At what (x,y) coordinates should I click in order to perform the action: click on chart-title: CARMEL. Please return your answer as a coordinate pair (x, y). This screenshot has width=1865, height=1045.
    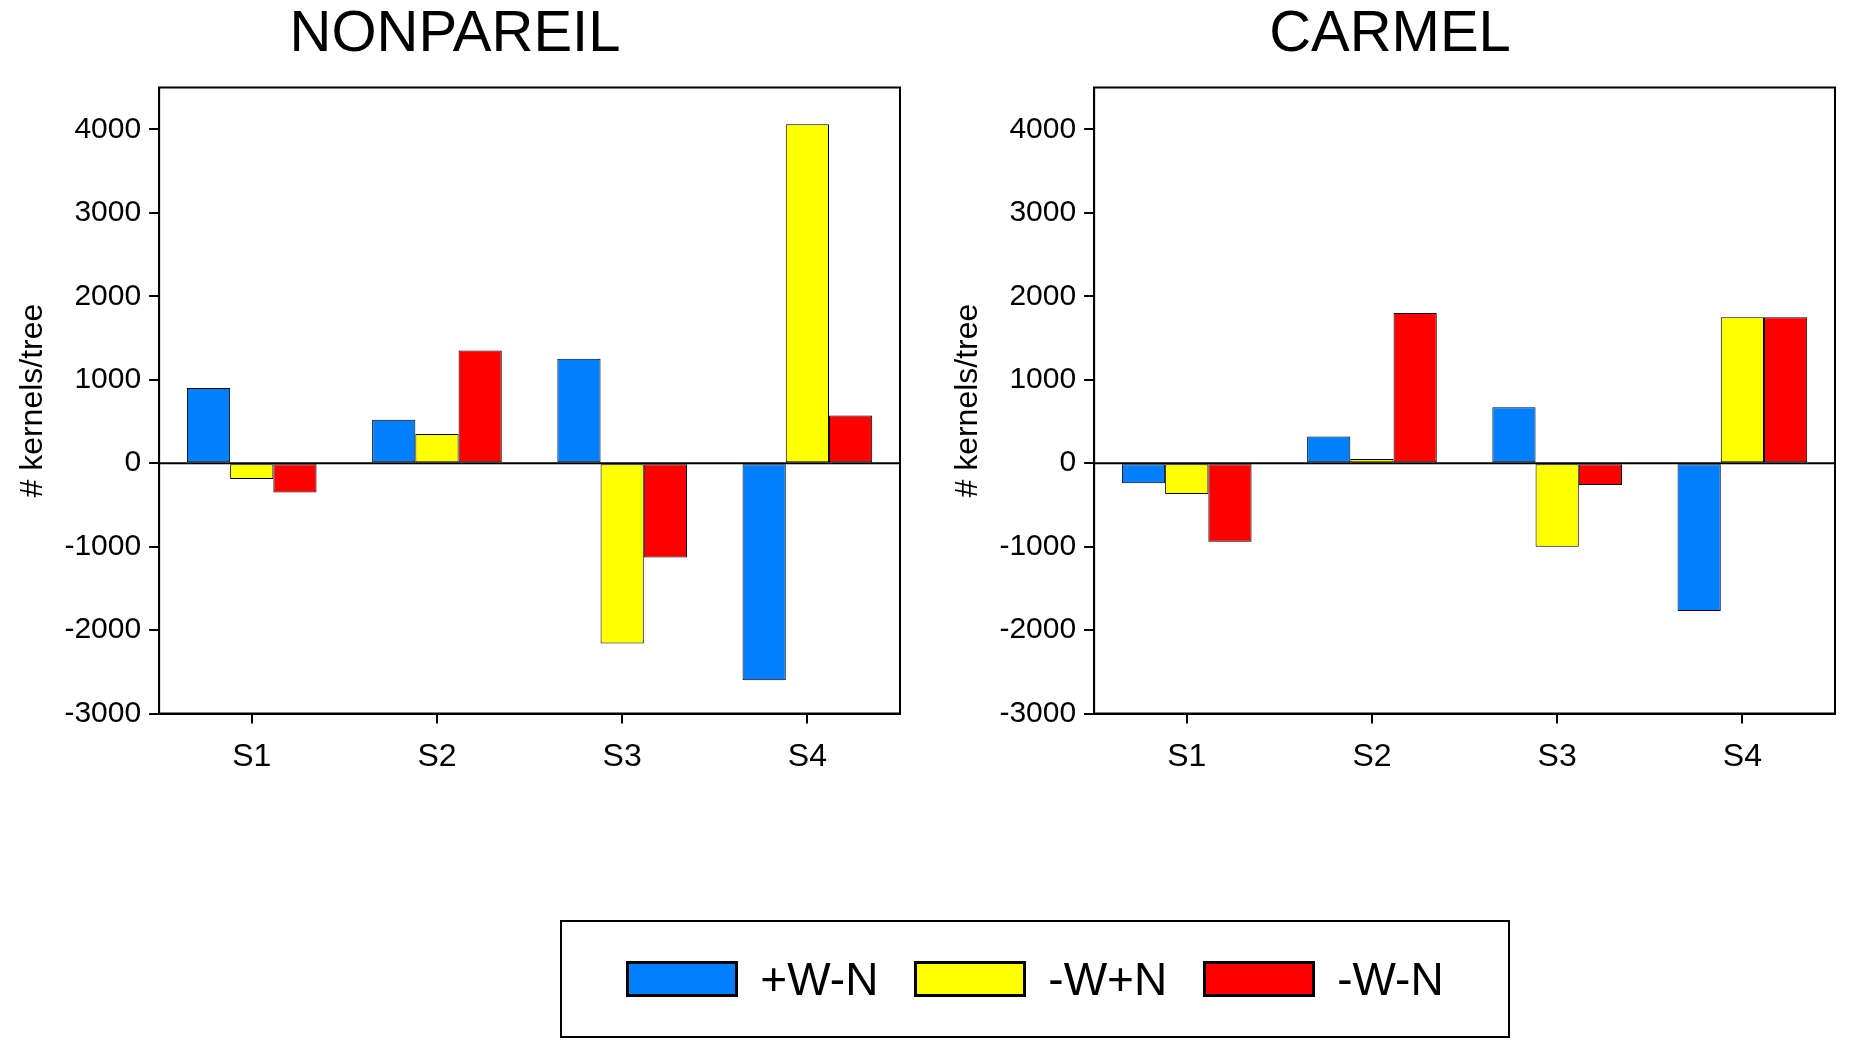
    Looking at the image, I should click on (1390, 31).